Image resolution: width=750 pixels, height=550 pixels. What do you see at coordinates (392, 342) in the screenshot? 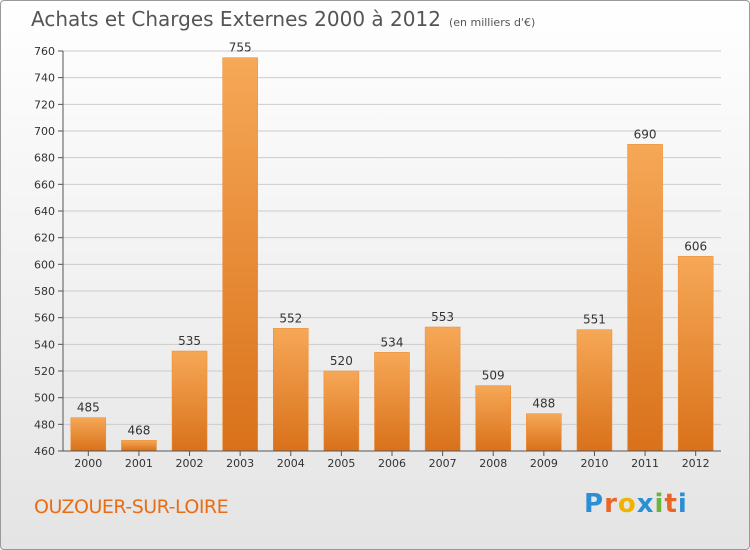
I see `data-label: 534` at bounding box center [392, 342].